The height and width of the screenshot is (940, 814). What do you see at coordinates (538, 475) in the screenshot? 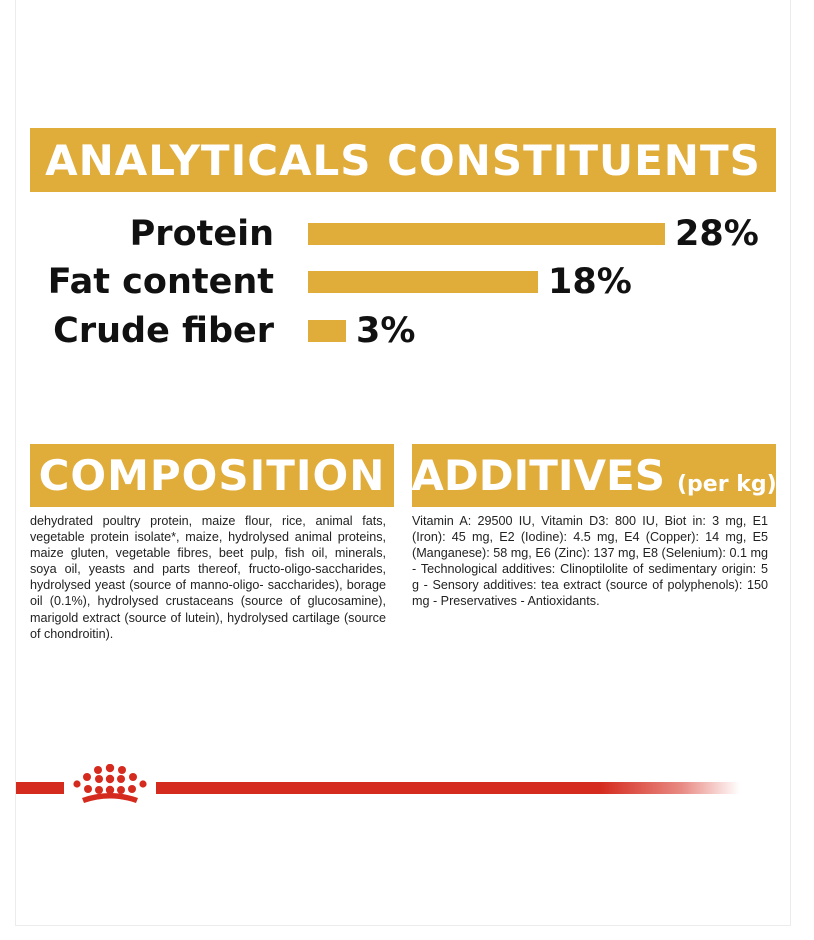
I see `additives-title-text: ADDITIVES` at bounding box center [538, 475].